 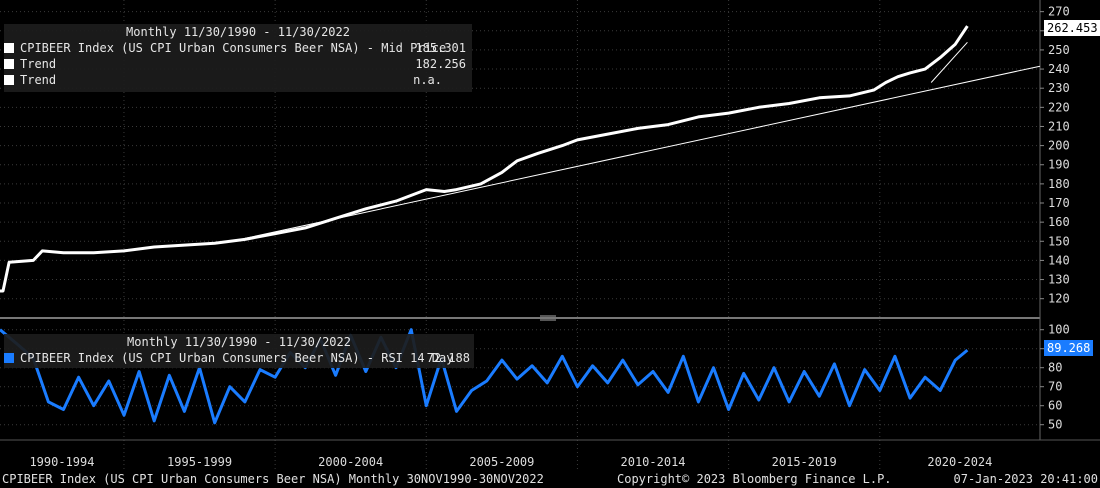 I want to click on legend-value: 182.256, so click(x=440, y=64).